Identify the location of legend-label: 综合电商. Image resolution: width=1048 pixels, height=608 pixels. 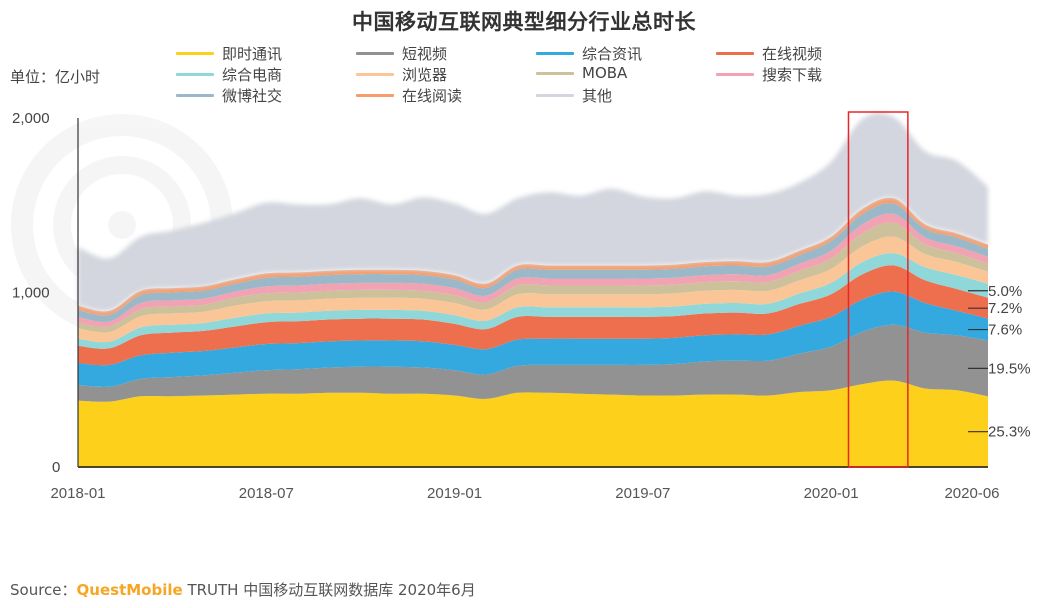
(252, 75).